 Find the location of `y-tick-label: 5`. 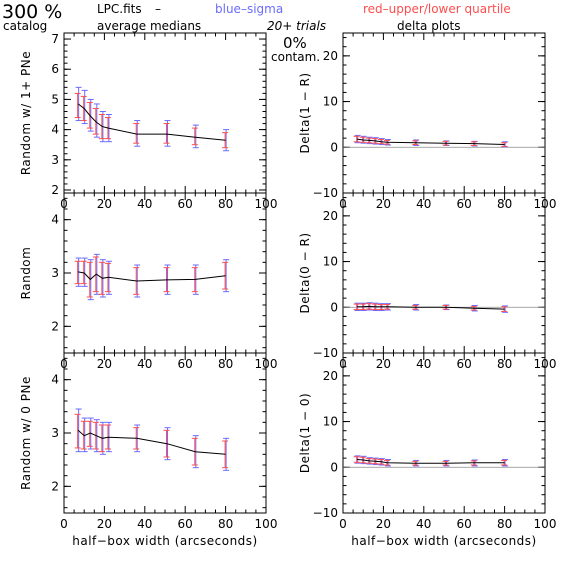

y-tick-label: 5 is located at coordinates (55, 99).